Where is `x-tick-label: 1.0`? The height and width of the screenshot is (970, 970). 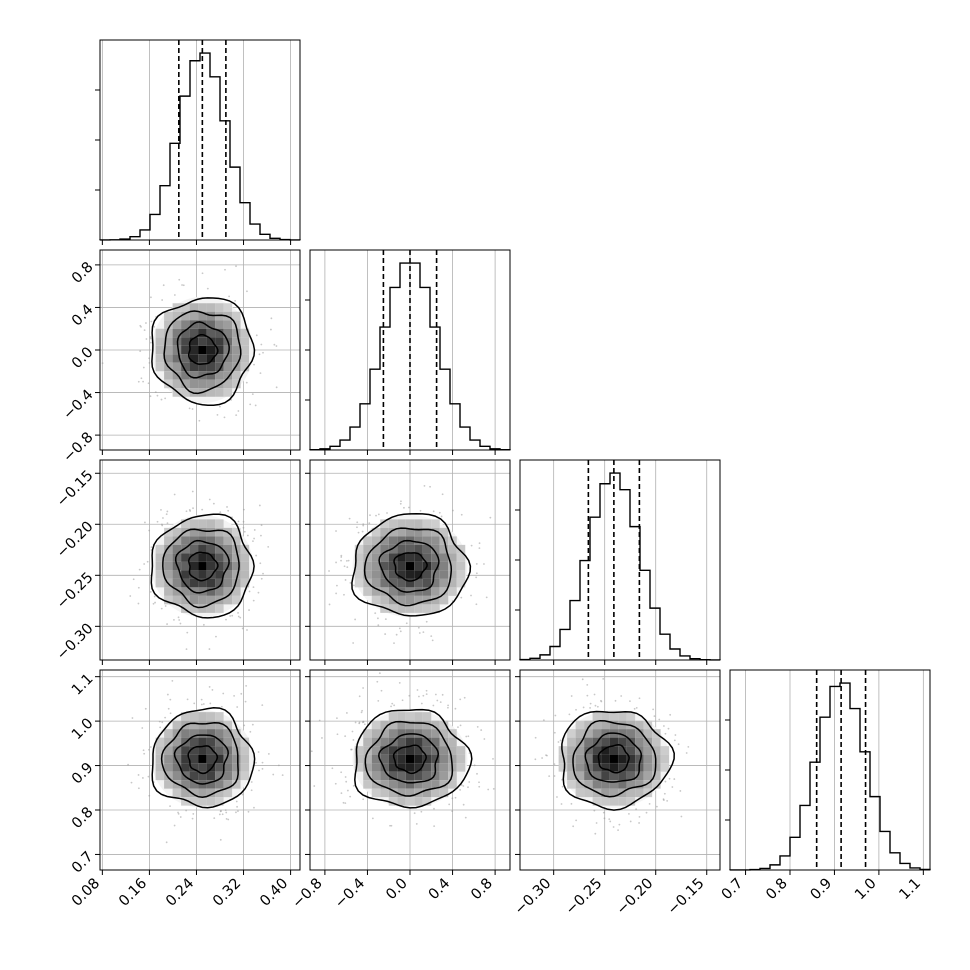 x-tick-label: 1.0 is located at coordinates (866, 890).